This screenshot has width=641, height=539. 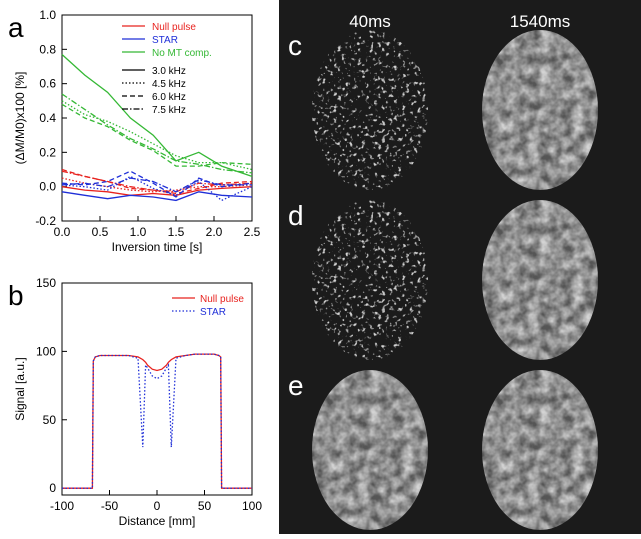 I want to click on x-tick-label: -100, so click(x=62, y=506).